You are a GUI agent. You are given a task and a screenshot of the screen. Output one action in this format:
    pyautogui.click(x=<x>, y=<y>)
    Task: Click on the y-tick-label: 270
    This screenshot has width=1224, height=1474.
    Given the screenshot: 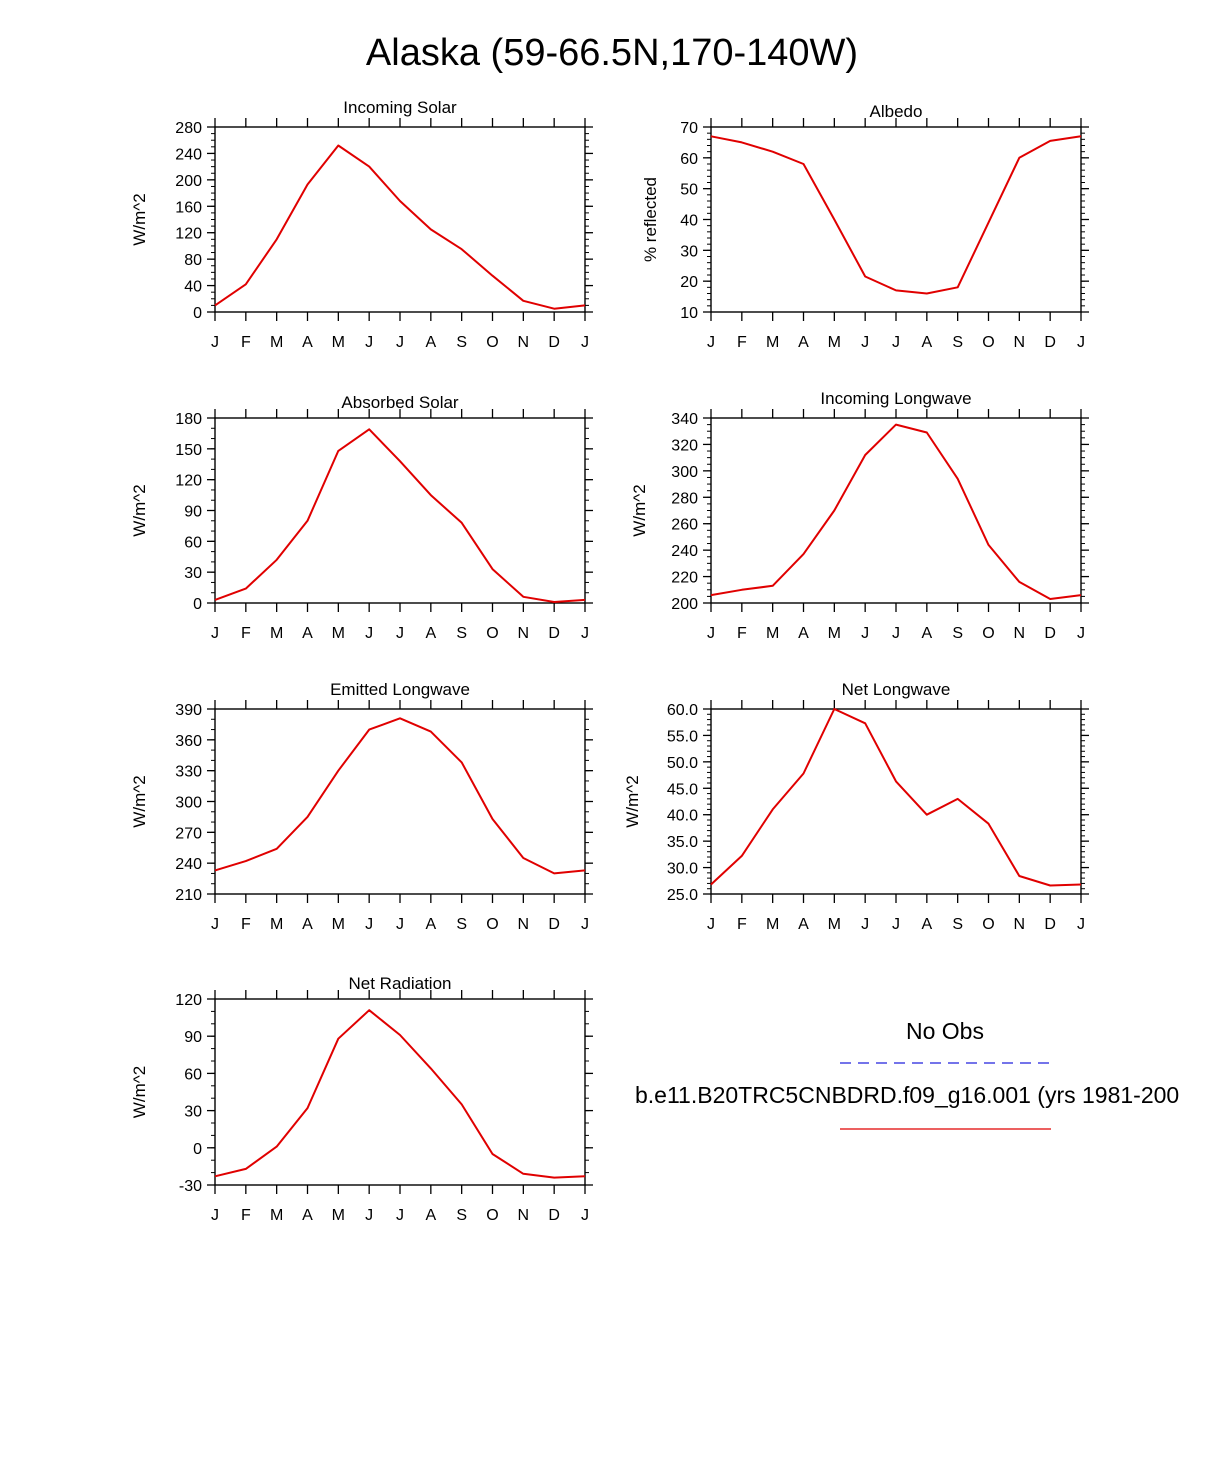 What is the action you would take?
    pyautogui.click(x=188, y=833)
    